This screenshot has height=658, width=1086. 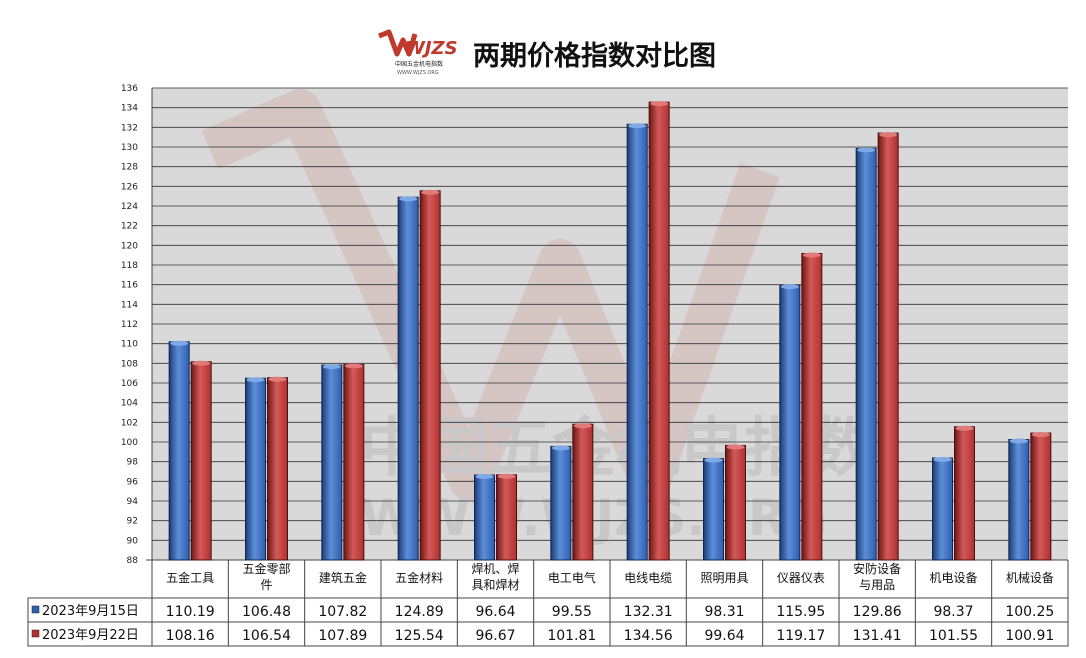 I want to click on y-tick-label: 126, so click(x=129, y=187).